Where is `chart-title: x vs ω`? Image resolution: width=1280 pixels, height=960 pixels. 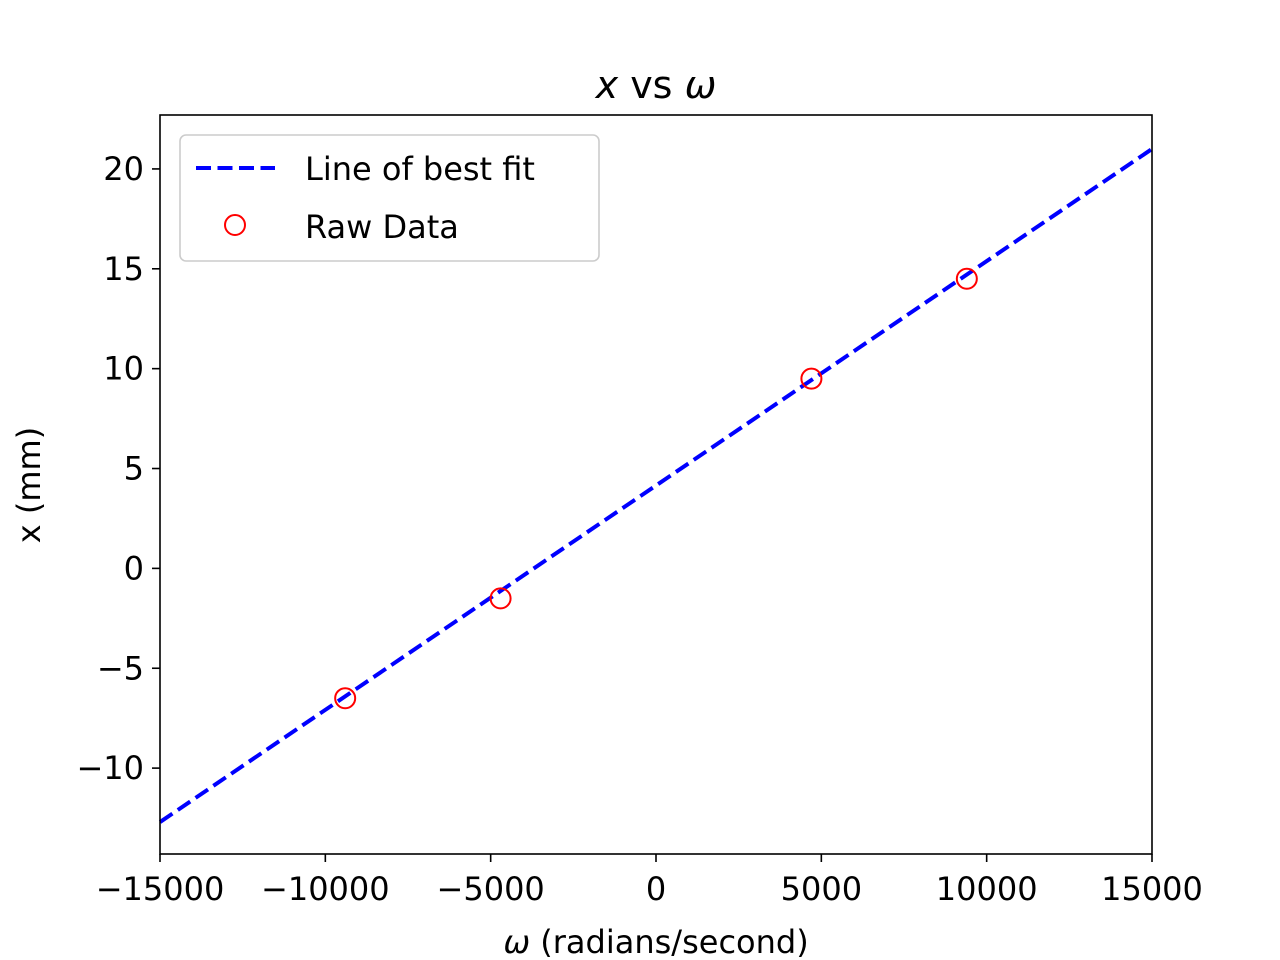 chart-title: x vs ω is located at coordinates (656, 85).